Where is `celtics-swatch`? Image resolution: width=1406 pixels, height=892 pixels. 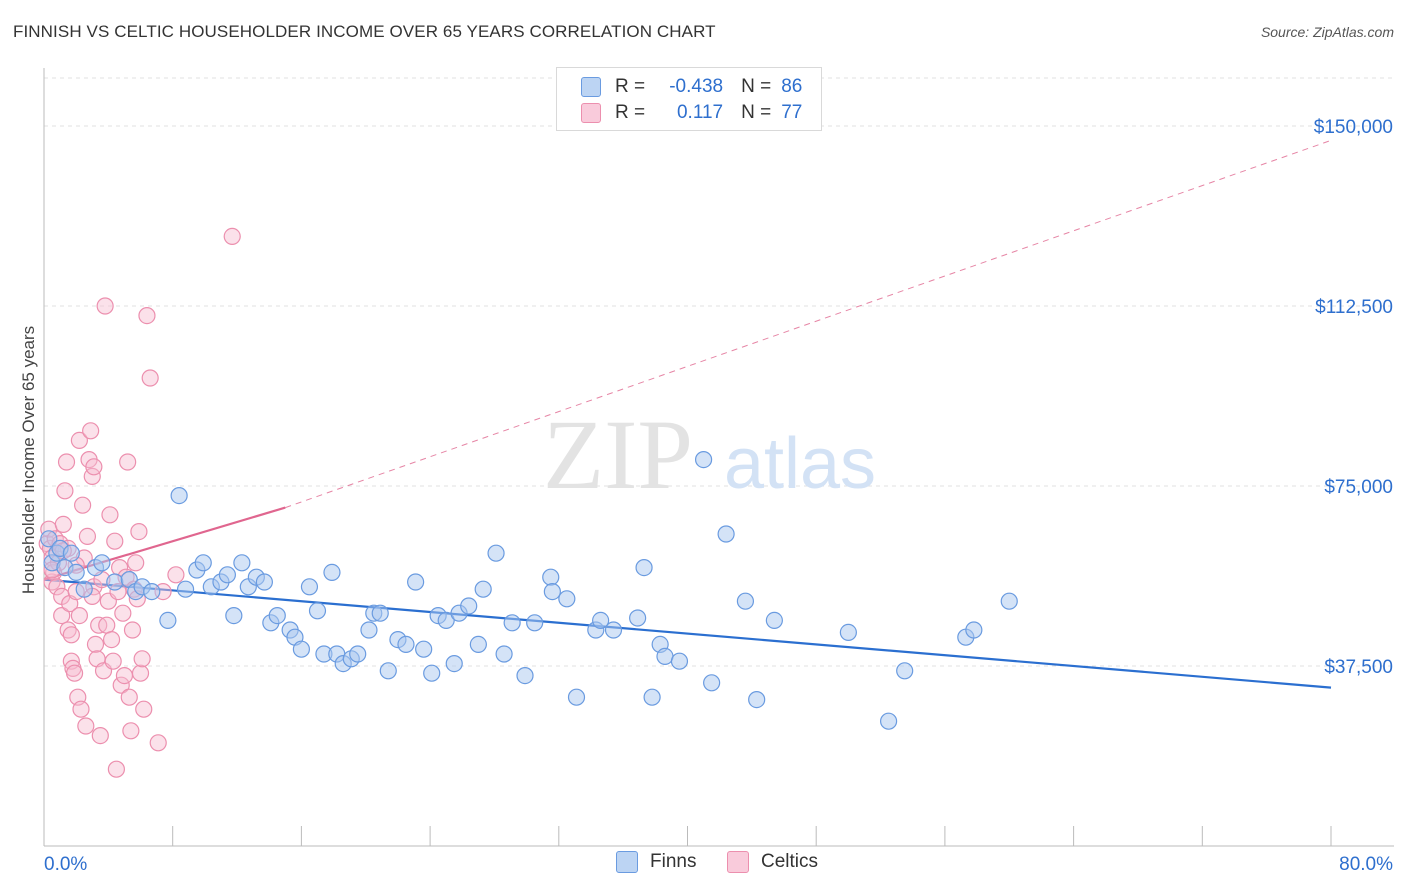 celtics-swatch is located at coordinates (591, 113).